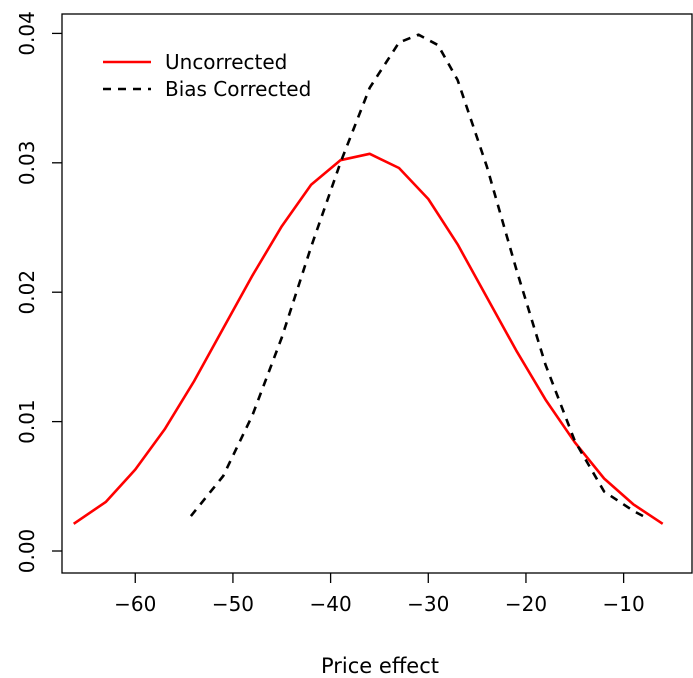 This screenshot has height=678, width=693. What do you see at coordinates (330, 604) in the screenshot?
I see `x-tick-label: −40` at bounding box center [330, 604].